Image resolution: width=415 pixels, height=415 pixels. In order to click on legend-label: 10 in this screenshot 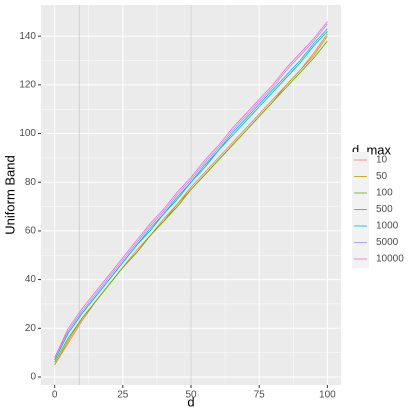, I will do `click(382, 160)`.